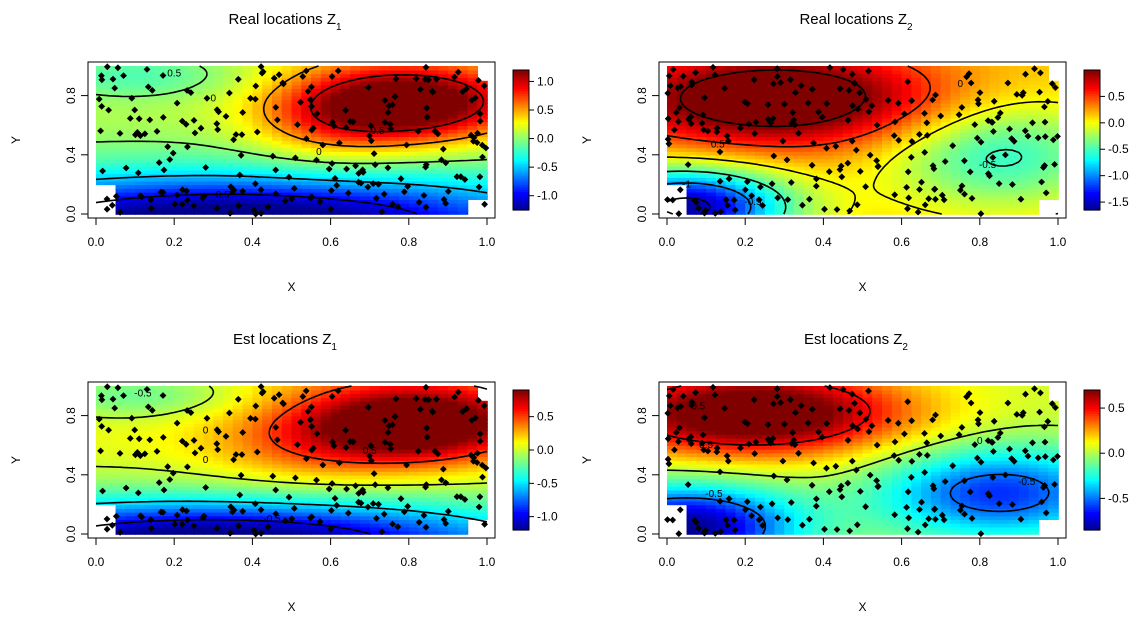 Image resolution: width=1142 pixels, height=639 pixels. Describe the element at coordinates (545, 110) in the screenshot. I see `colorbar-tick-label: 0.5` at that location.